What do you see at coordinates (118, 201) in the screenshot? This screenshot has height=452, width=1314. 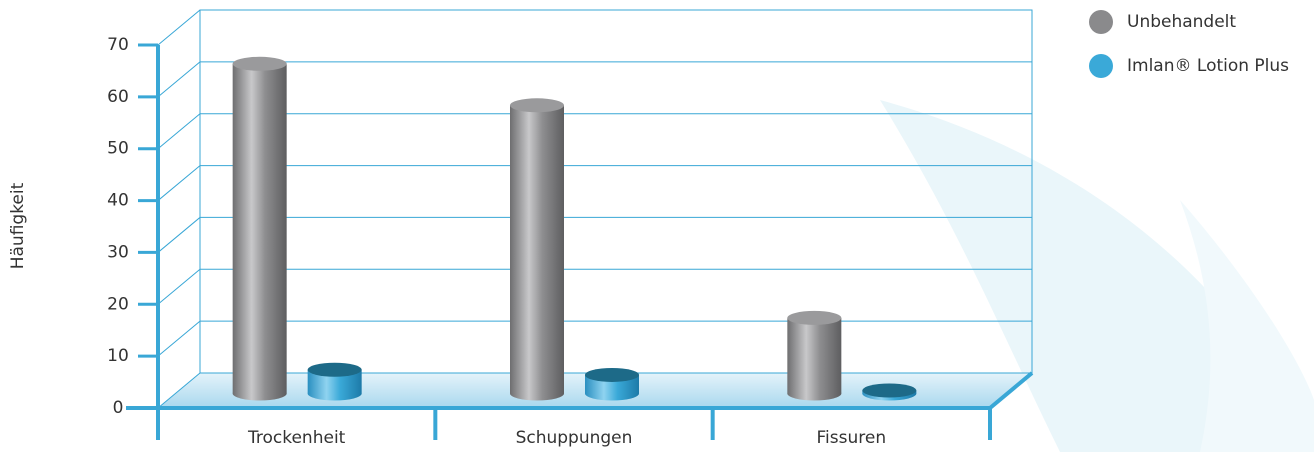 I see `y-tick-label: 40` at bounding box center [118, 201].